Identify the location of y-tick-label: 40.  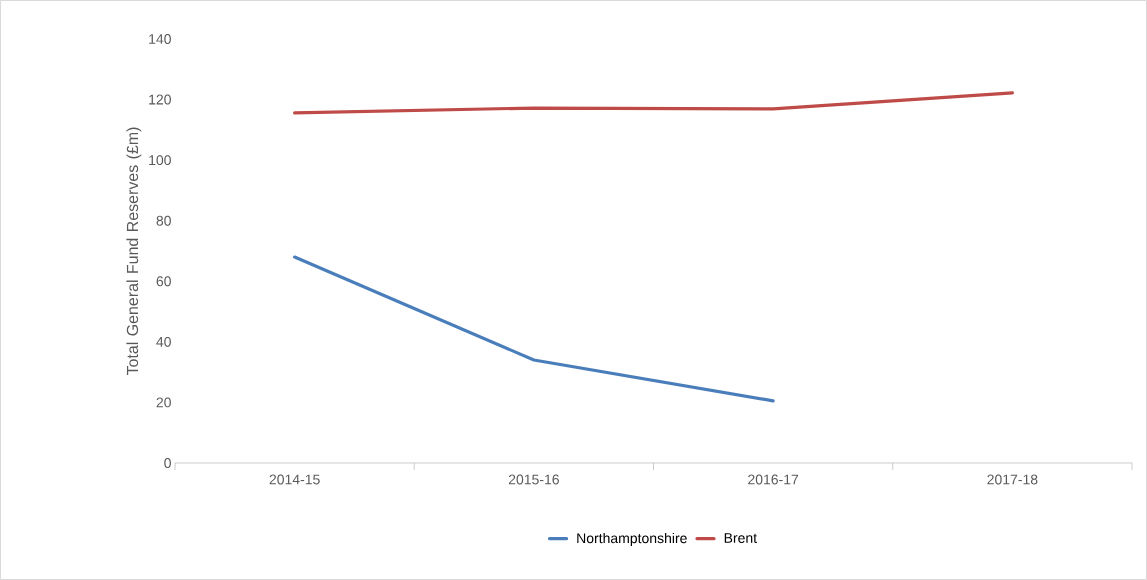
(163, 341).